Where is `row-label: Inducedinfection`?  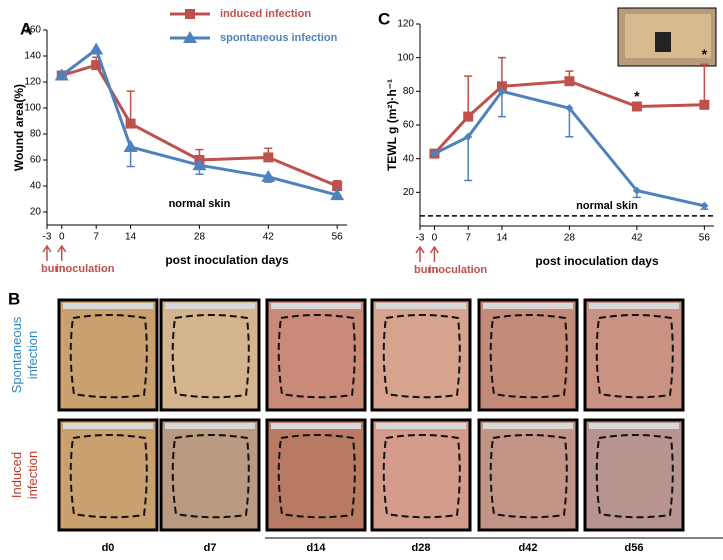 row-label: Inducedinfection is located at coordinates (24, 475).